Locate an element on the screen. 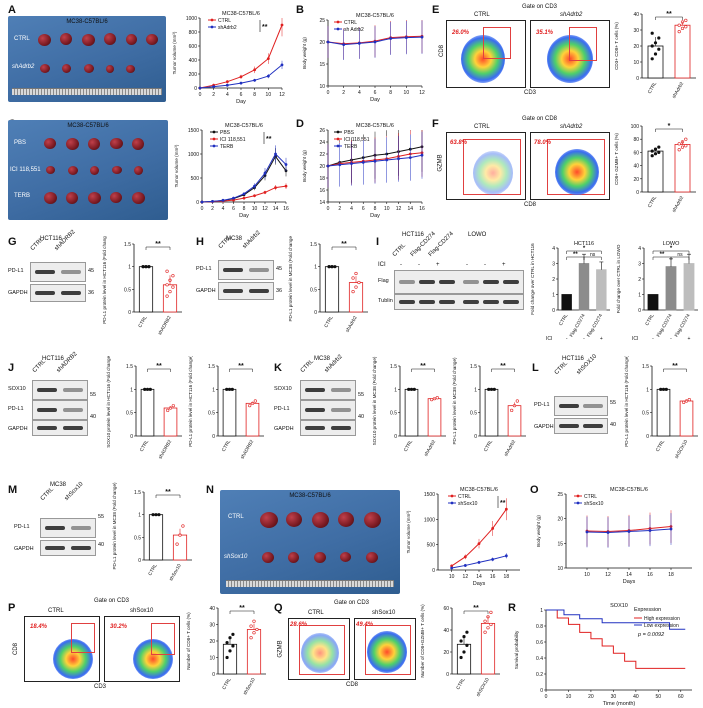 Image resolution: width=703 pixels, height=708 pixels. flow-percent: 28.6% is located at coordinates (299, 625).